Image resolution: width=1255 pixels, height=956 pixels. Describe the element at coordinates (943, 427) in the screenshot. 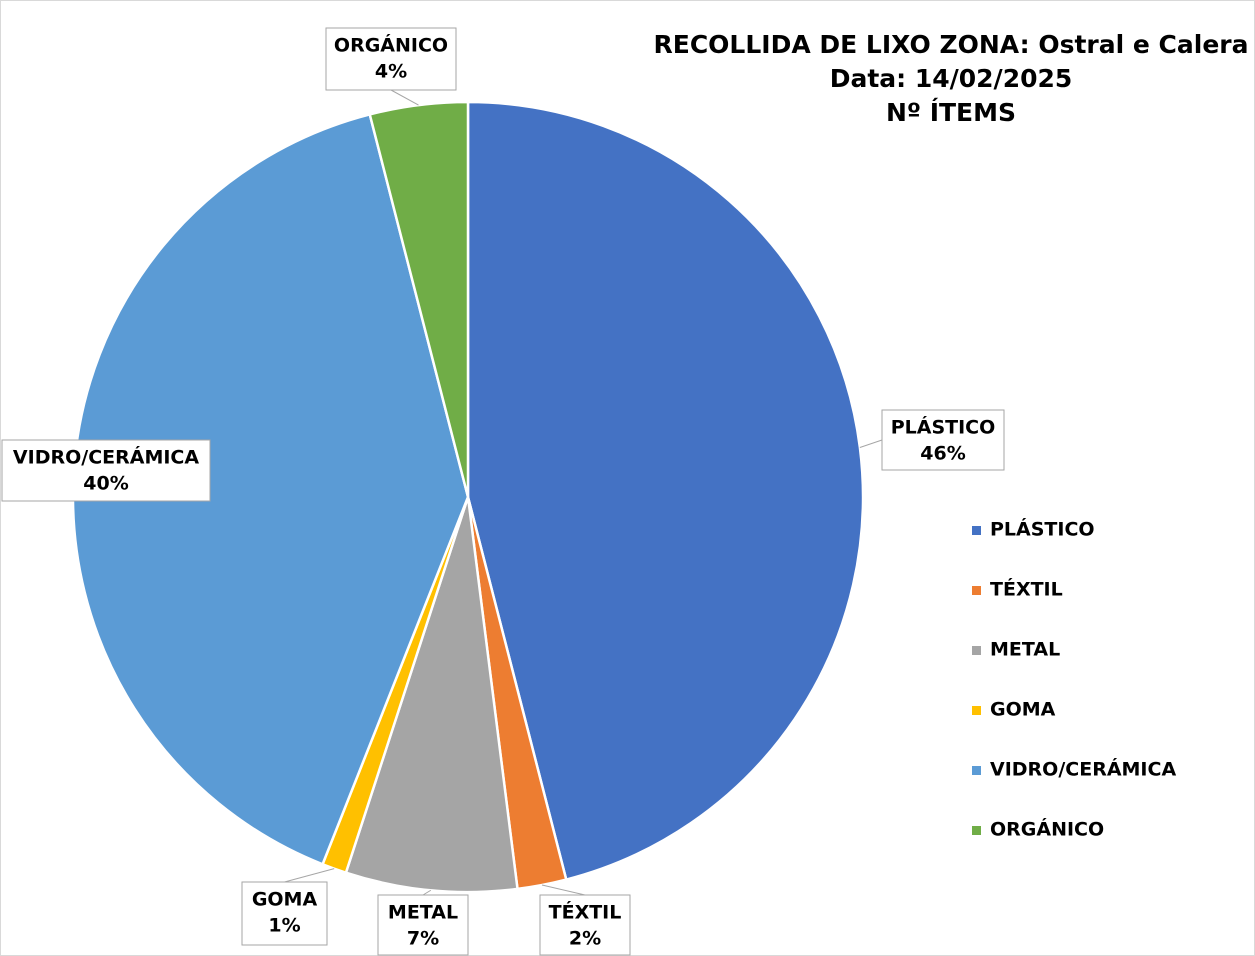

I see `slice-label: PLÁSTICO` at that location.